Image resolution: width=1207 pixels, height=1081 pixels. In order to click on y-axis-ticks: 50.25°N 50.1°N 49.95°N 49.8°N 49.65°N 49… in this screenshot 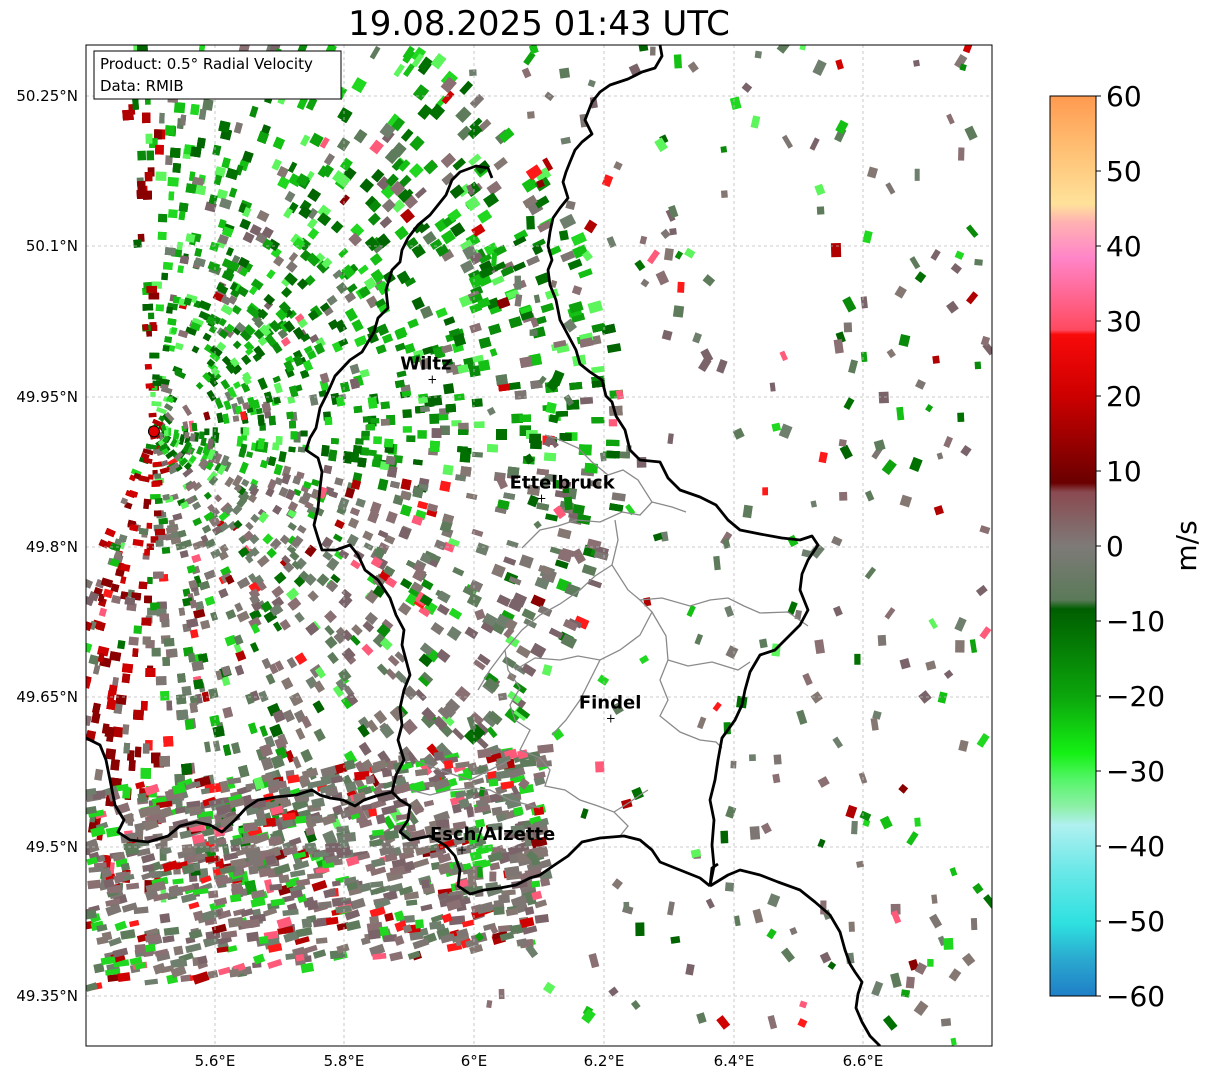, I will do `click(47, 546)`.